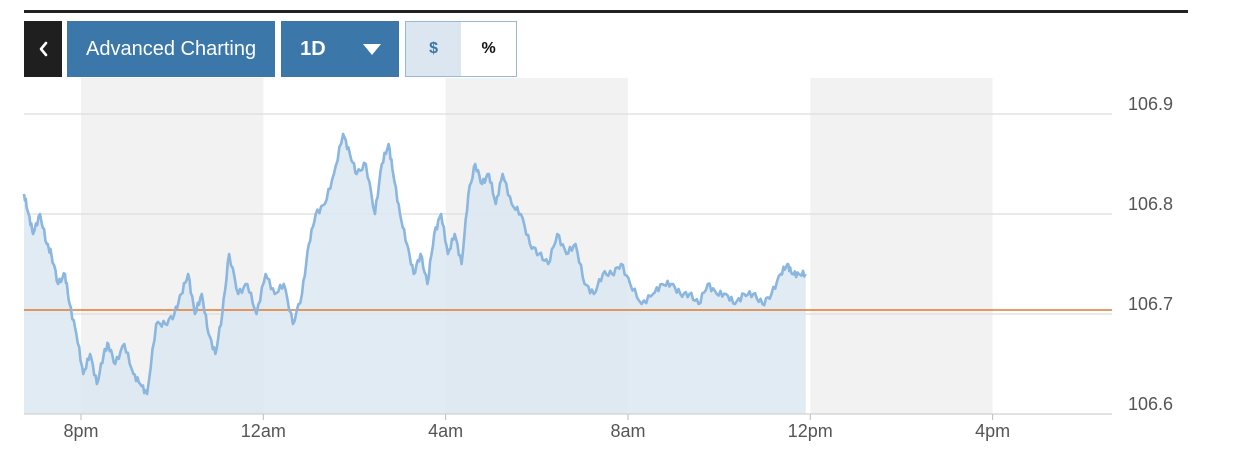 The width and height of the screenshot is (1237, 456). What do you see at coordinates (810, 431) in the screenshot?
I see `x-tick-label: 12pm` at bounding box center [810, 431].